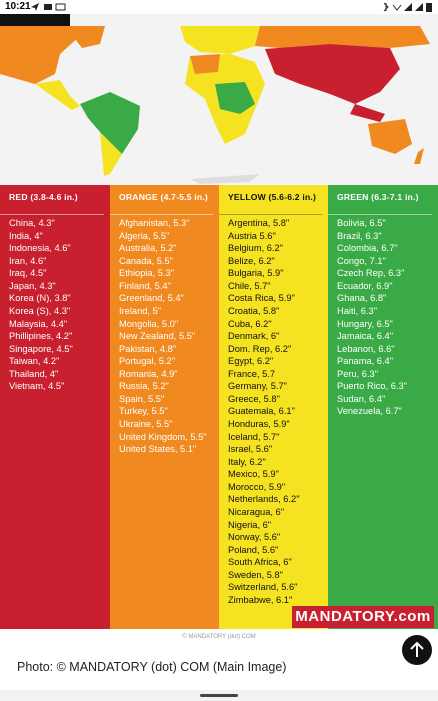  What do you see at coordinates (148, 348) in the screenshot?
I see `country-item: Pakistan, 4.8"` at bounding box center [148, 348].